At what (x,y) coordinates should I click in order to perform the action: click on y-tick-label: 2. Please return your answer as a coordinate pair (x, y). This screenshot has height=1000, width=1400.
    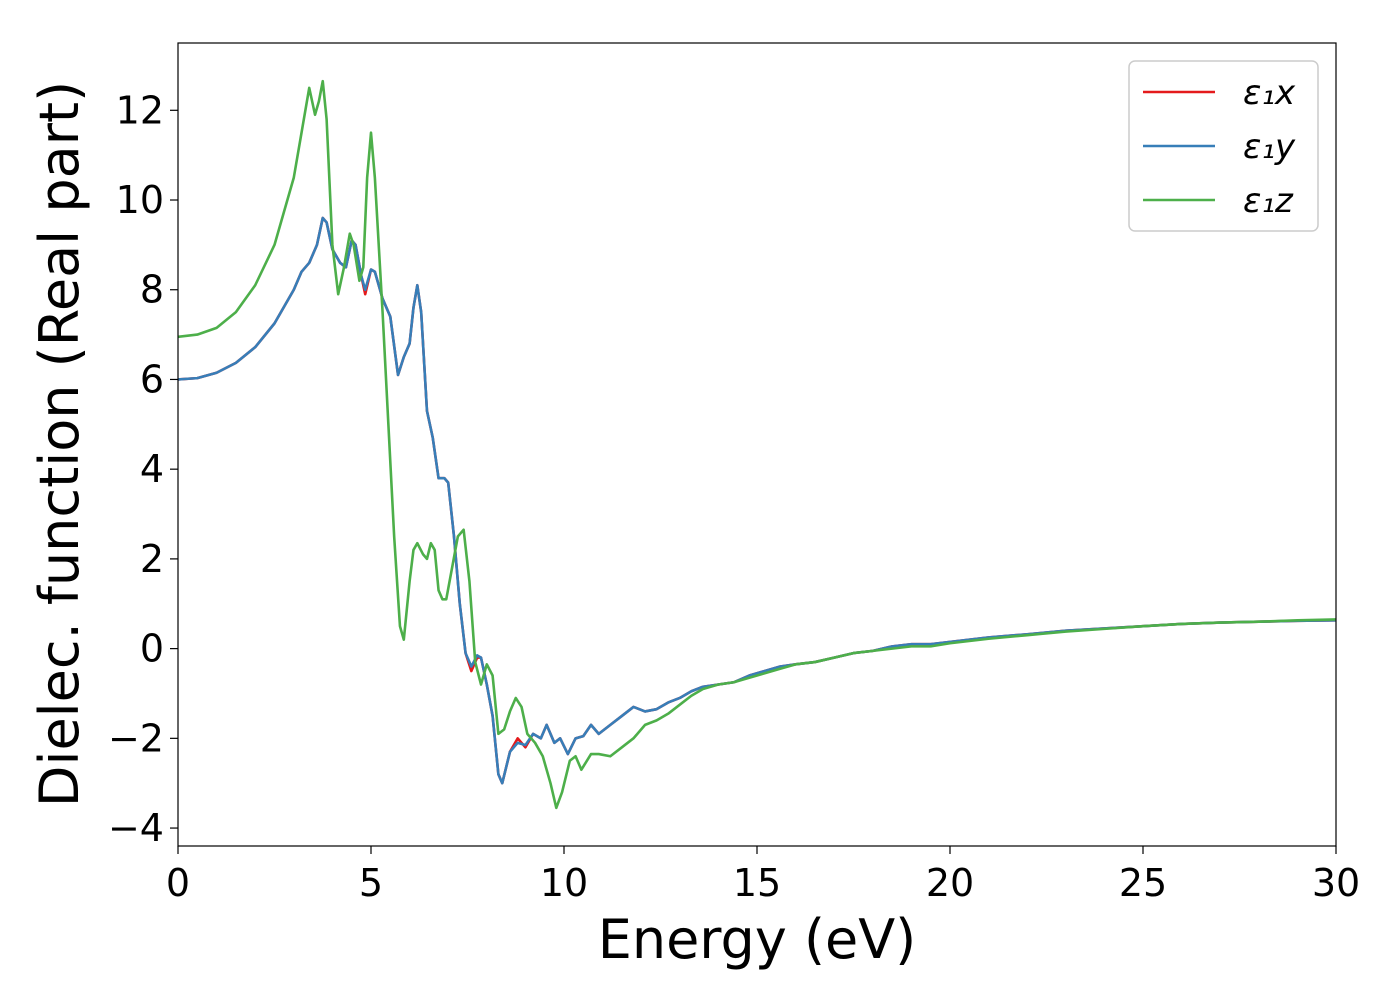
    Looking at the image, I should click on (152, 559).